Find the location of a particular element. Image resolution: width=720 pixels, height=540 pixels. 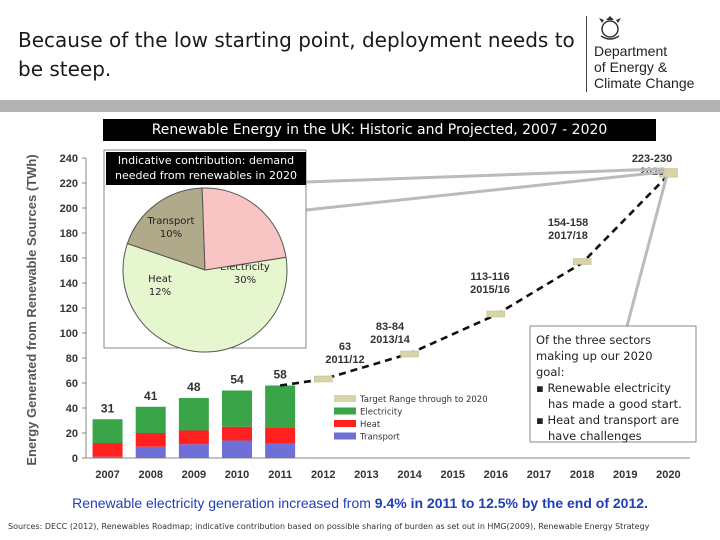

y-tick-label: 0 is located at coordinates (75, 459).